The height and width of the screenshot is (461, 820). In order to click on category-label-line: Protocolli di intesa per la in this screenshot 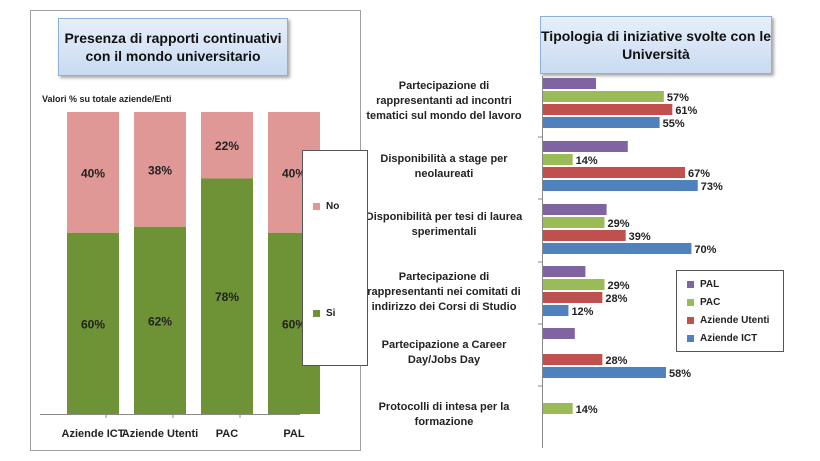, I will do `click(444, 407)`.